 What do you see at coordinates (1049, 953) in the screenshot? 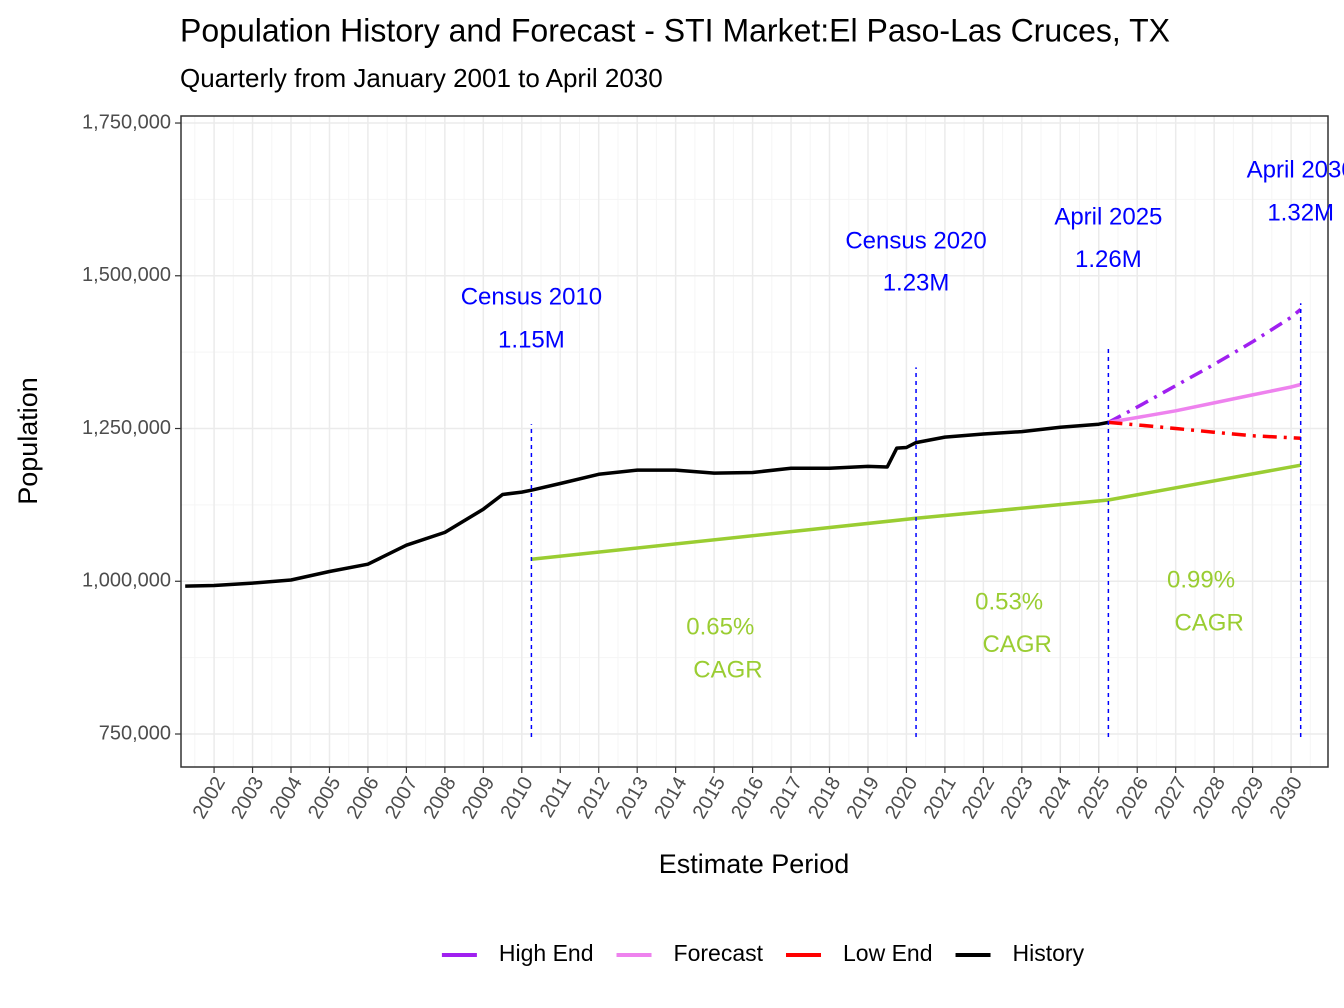
I see `legend-label: History` at bounding box center [1049, 953].